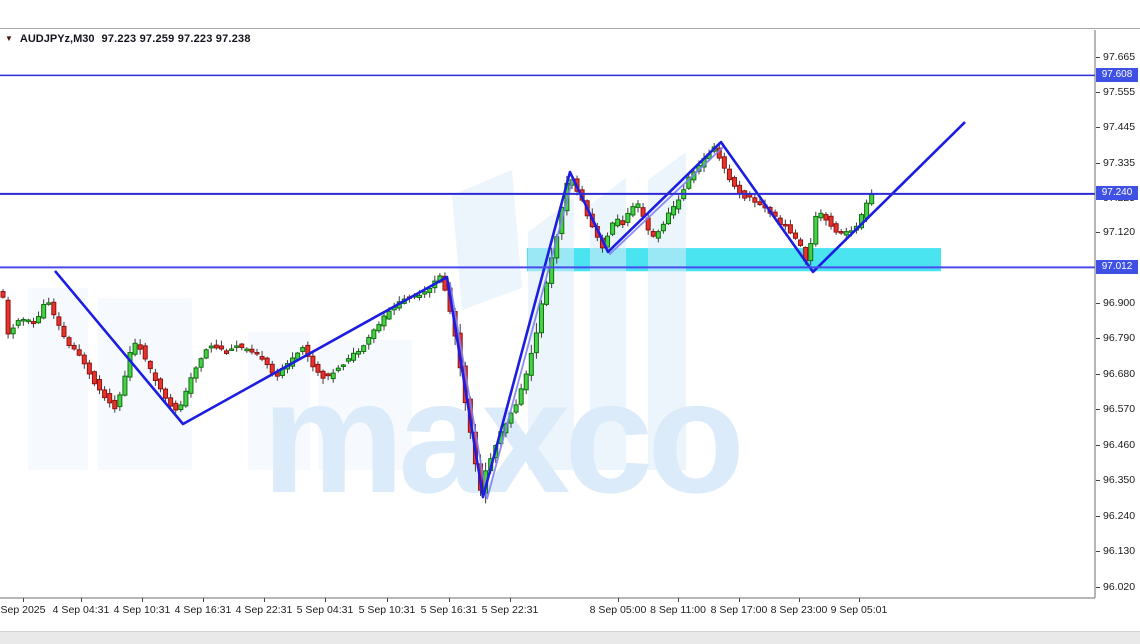 This screenshot has height=644, width=1140. Describe the element at coordinates (176, 39) in the screenshot. I see `ohlc-quotes: 97.223 97.259 97.223 97.238` at that location.